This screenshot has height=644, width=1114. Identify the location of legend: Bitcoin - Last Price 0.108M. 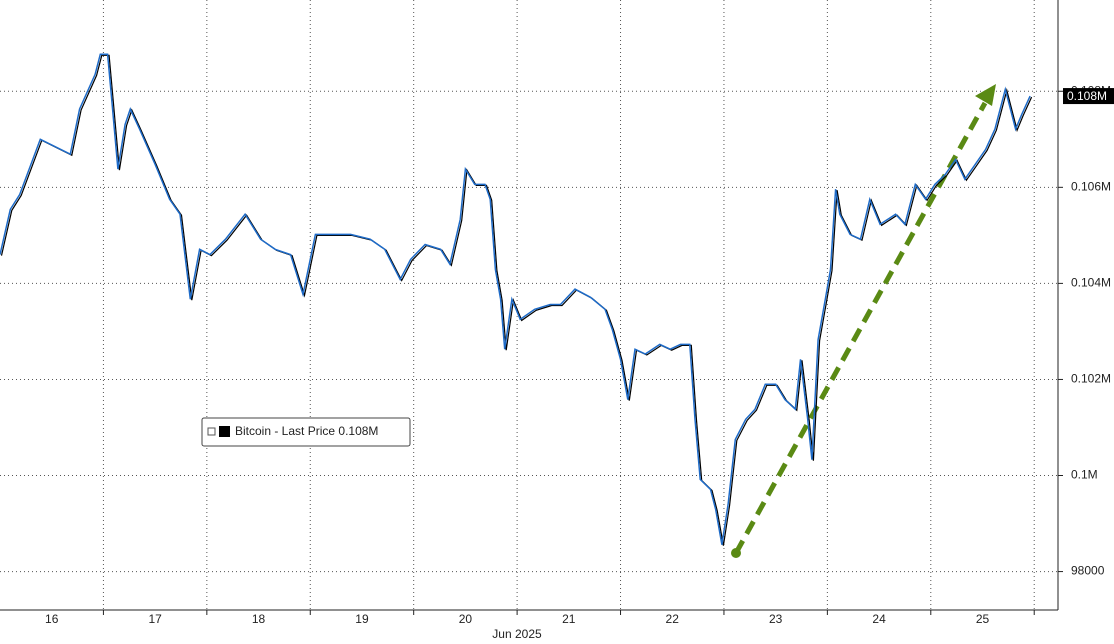
(306, 432).